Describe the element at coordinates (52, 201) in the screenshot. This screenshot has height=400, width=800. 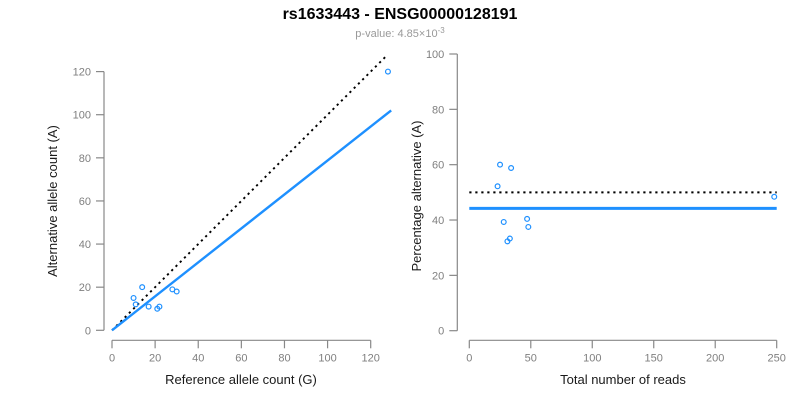
I see `y-axis-title: Alternative allele count (A)` at that location.